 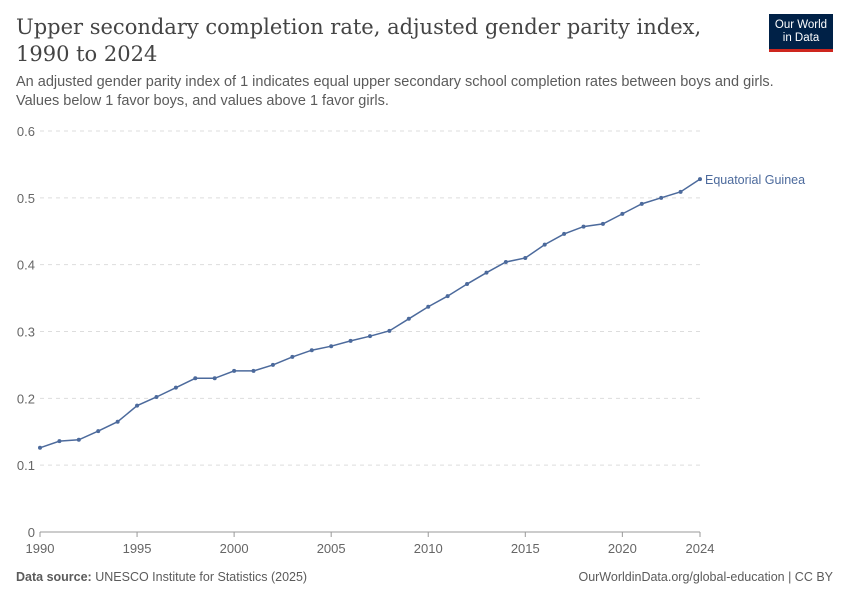 I want to click on y-tick-label: 0, so click(x=31, y=532).